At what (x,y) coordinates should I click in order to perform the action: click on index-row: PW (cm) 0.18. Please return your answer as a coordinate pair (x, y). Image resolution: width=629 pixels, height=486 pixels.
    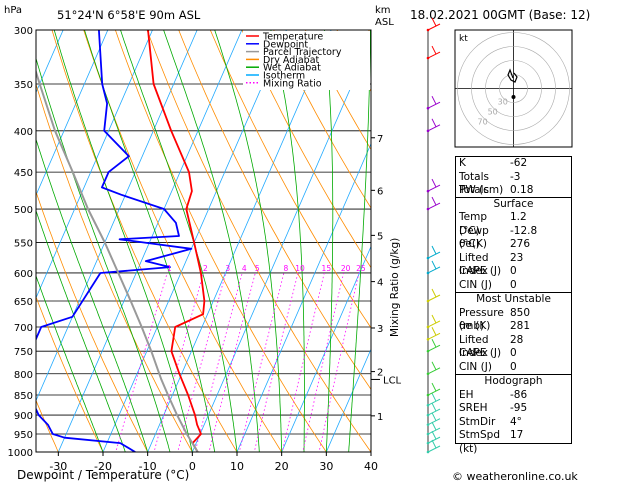
    Looking at the image, I should click on (513, 191).